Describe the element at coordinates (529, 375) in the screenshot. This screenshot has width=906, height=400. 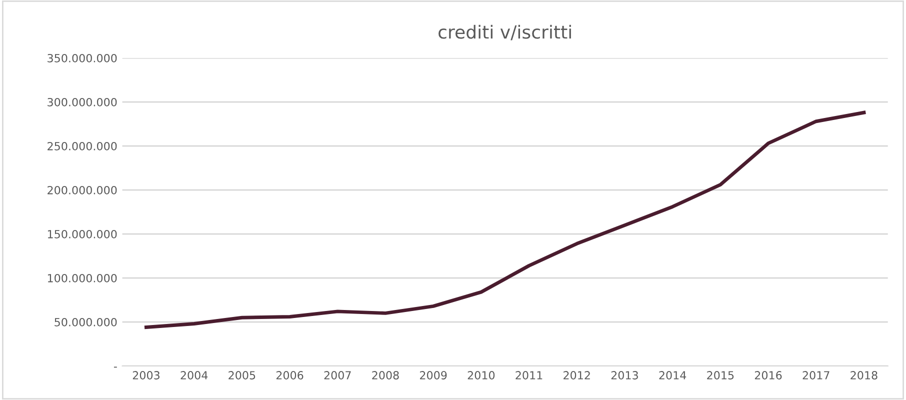
I see `x-tick-label: 2011` at that location.